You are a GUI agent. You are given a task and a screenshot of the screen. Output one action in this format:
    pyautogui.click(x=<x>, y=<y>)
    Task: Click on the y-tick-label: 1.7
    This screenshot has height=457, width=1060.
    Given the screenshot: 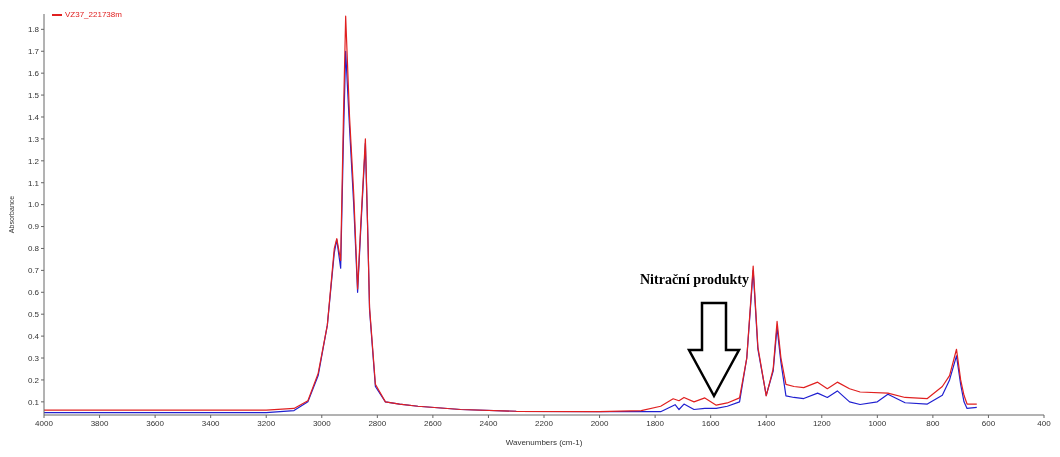 What is the action you would take?
    pyautogui.click(x=33, y=52)
    